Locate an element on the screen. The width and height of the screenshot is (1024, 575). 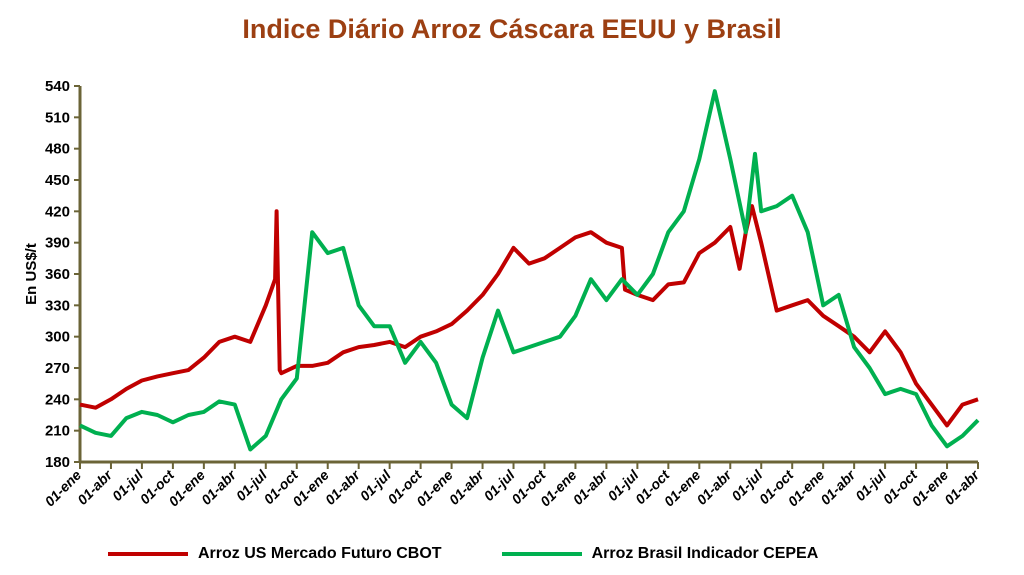
y-tick-label: 300 is located at coordinates (57, 337).